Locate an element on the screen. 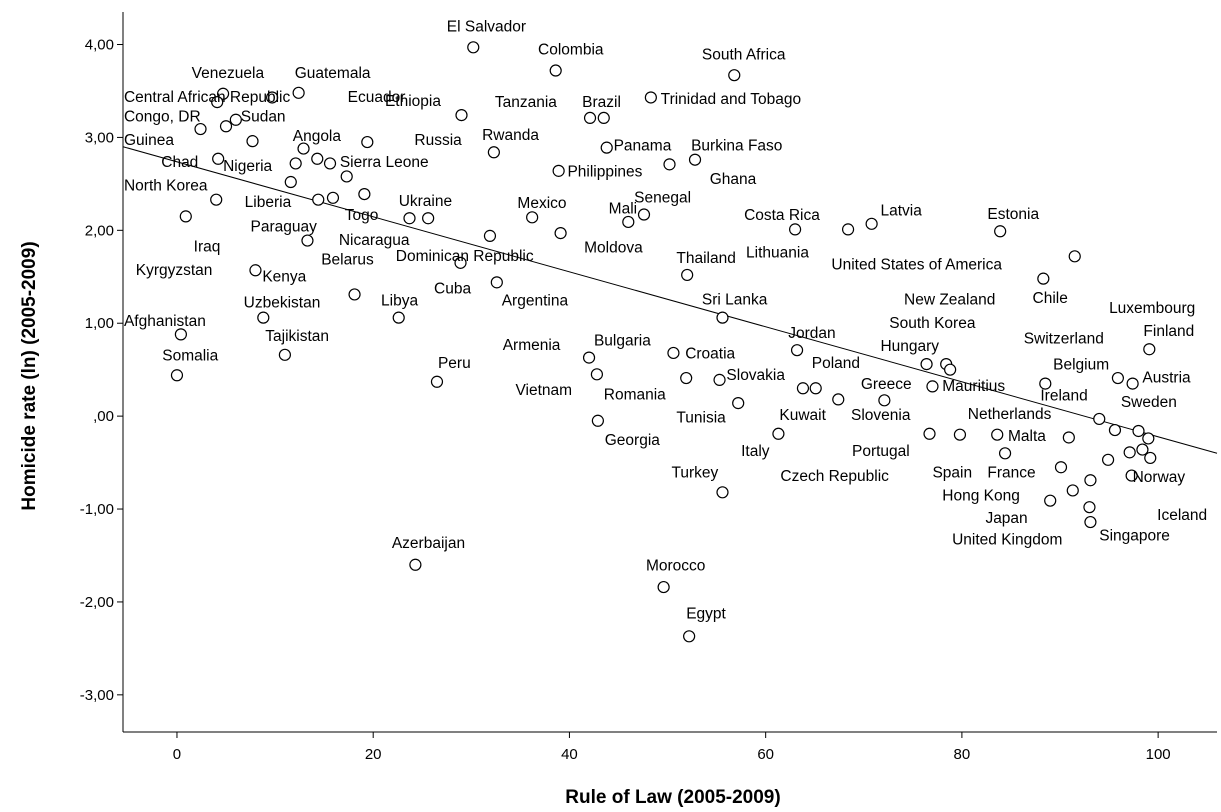 The width and height of the screenshot is (1221, 812). point-label: Thailand is located at coordinates (705, 258).